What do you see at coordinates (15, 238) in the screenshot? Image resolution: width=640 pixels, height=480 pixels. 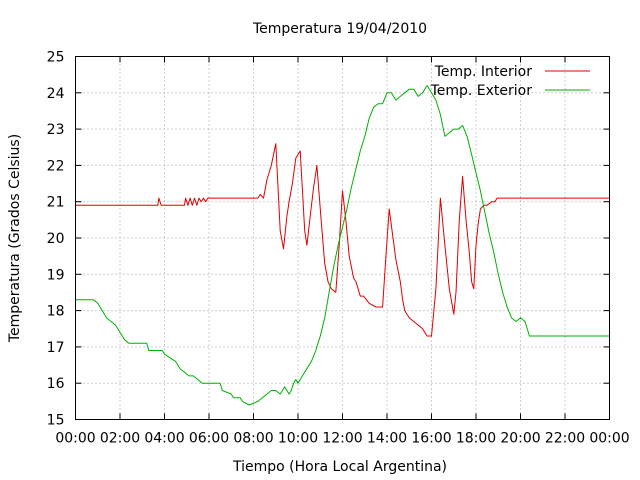 I see `y-axis-label: Temperatura (Grados Celsius)` at bounding box center [15, 238].